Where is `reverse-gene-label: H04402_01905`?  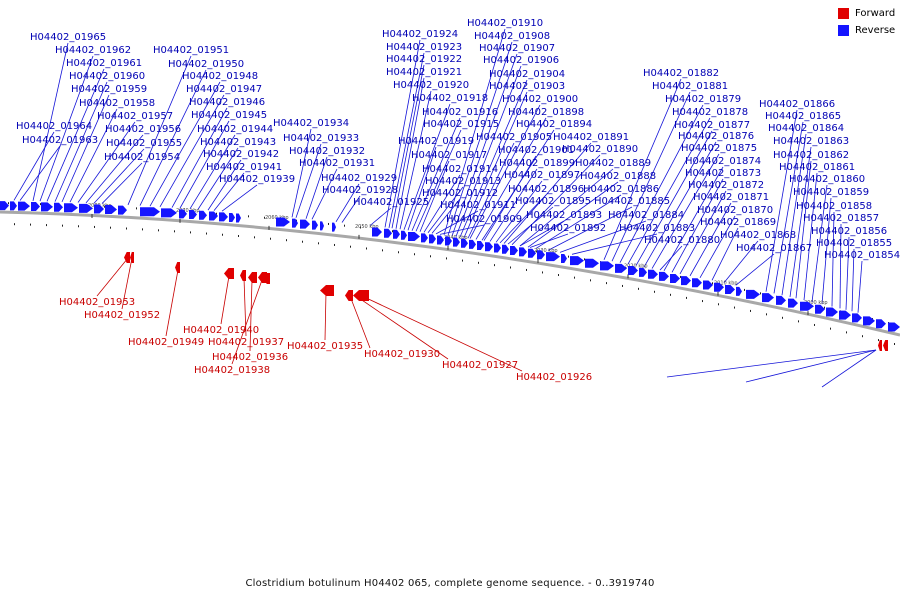
reverse-gene-label: H04402_01905 is located at coordinates (514, 137).